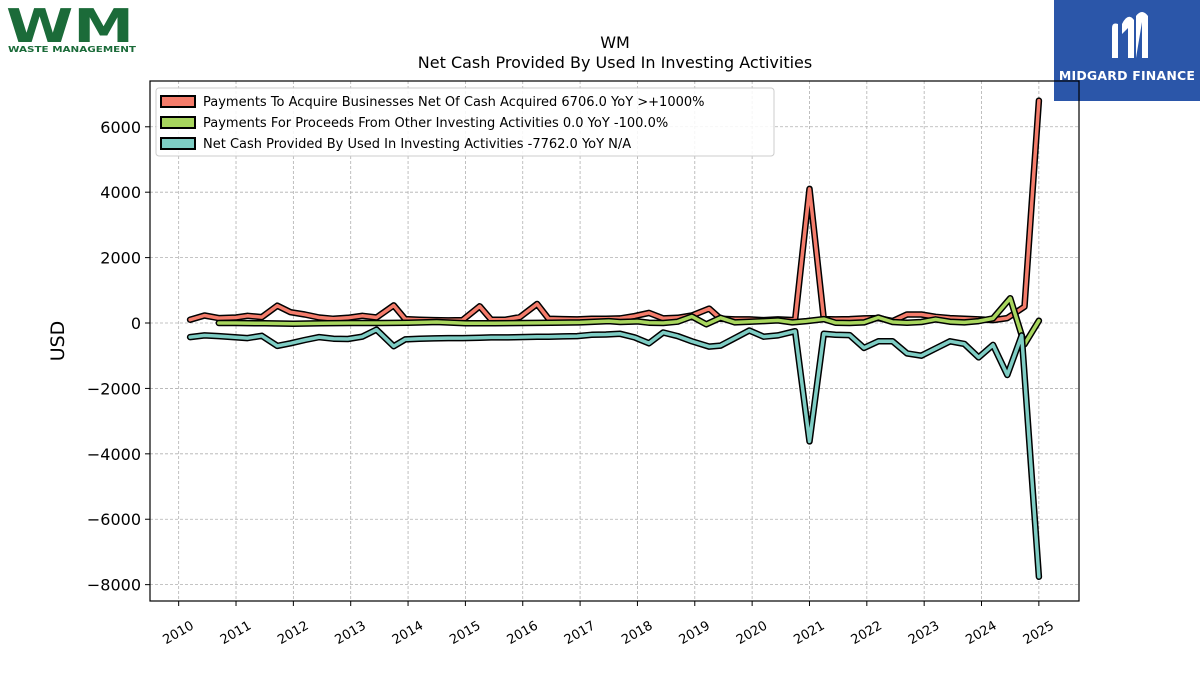 This screenshot has width=1200, height=675. What do you see at coordinates (752, 633) in the screenshot?
I see `x-tick-label: 2020` at bounding box center [752, 633].